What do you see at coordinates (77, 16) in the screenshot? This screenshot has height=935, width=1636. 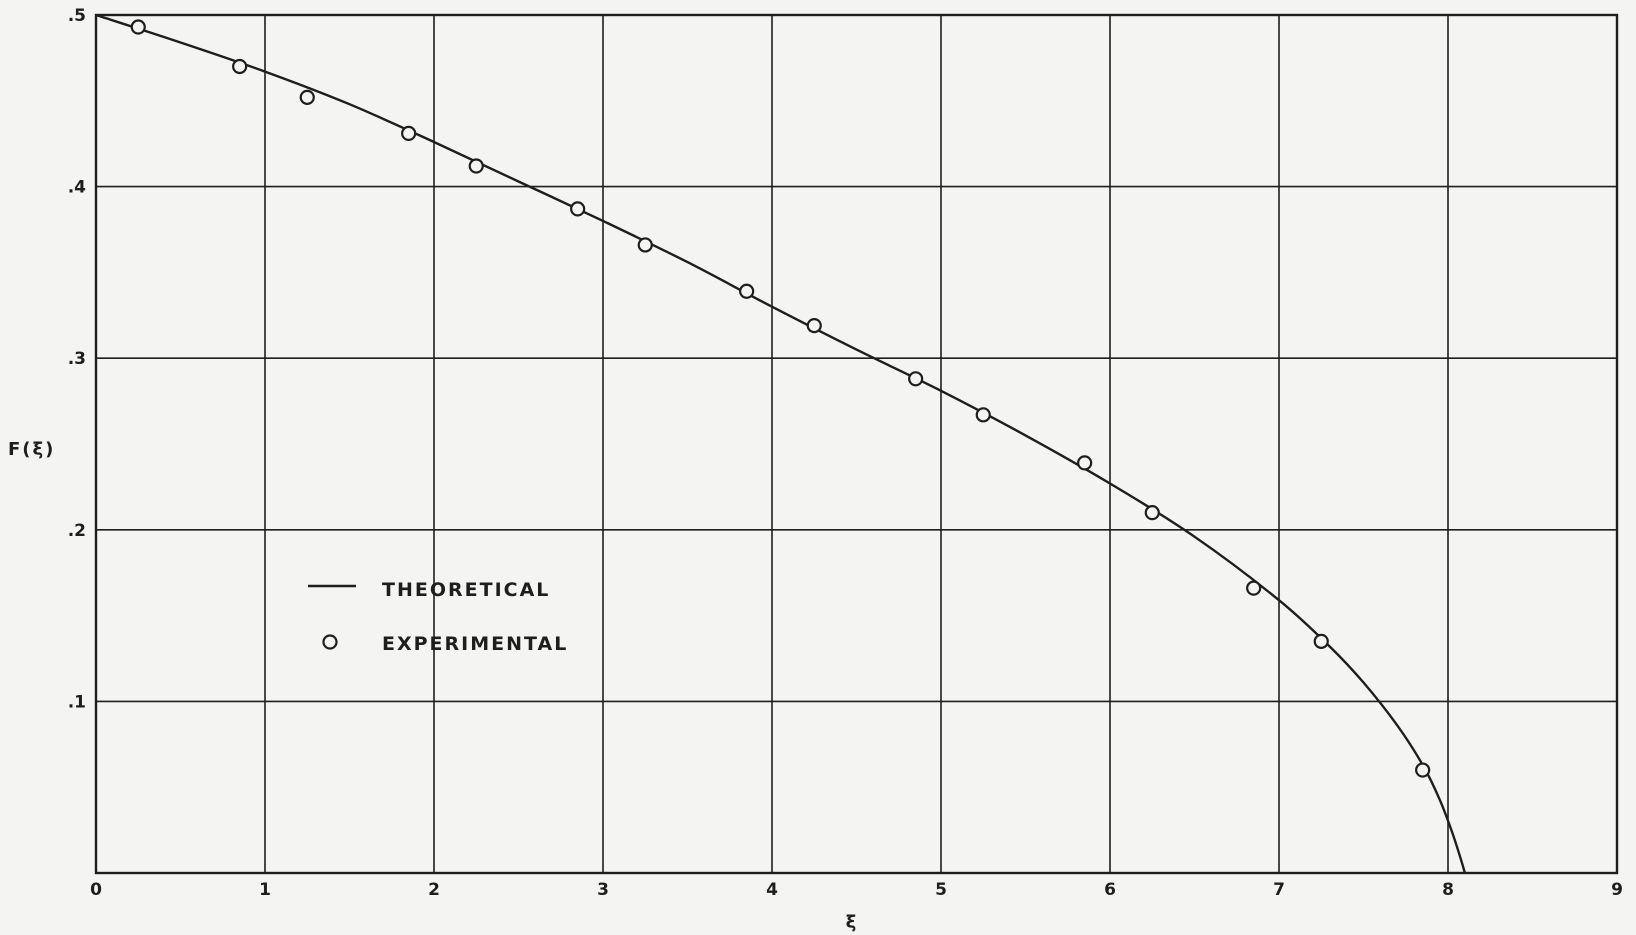 I see `y-tick-label: .5` at bounding box center [77, 16].